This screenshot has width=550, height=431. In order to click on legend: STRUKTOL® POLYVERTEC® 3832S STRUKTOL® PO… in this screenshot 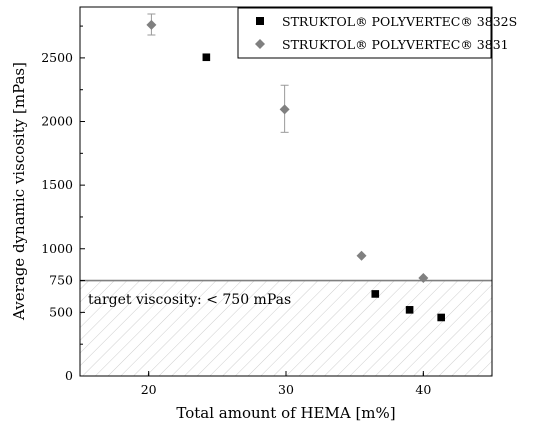, I will do `click(377, 33)`.